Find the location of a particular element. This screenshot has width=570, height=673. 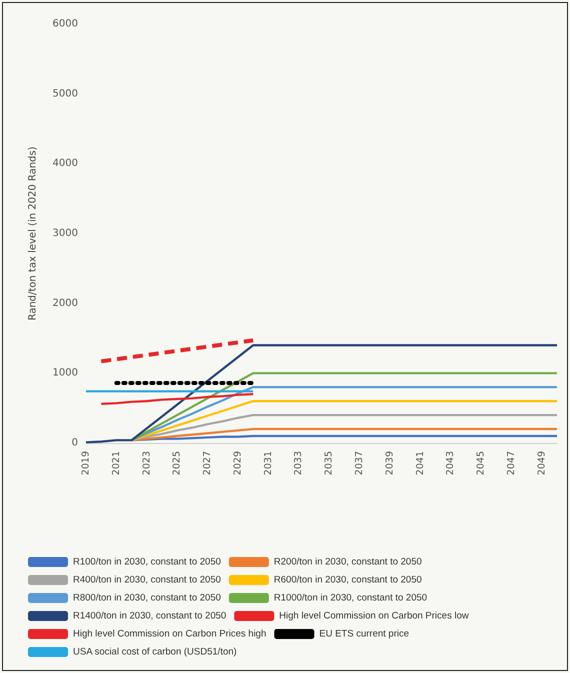

y-tick-label: 1000 is located at coordinates (65, 373).